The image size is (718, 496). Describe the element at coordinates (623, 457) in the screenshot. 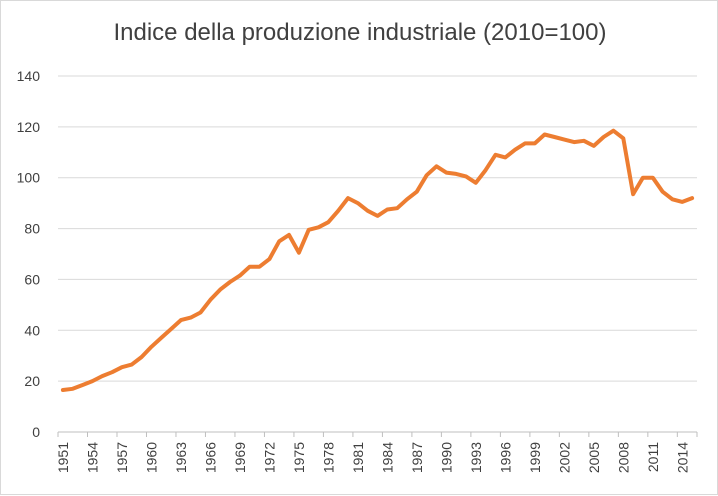

I see `x-tick-label: 2008` at that location.